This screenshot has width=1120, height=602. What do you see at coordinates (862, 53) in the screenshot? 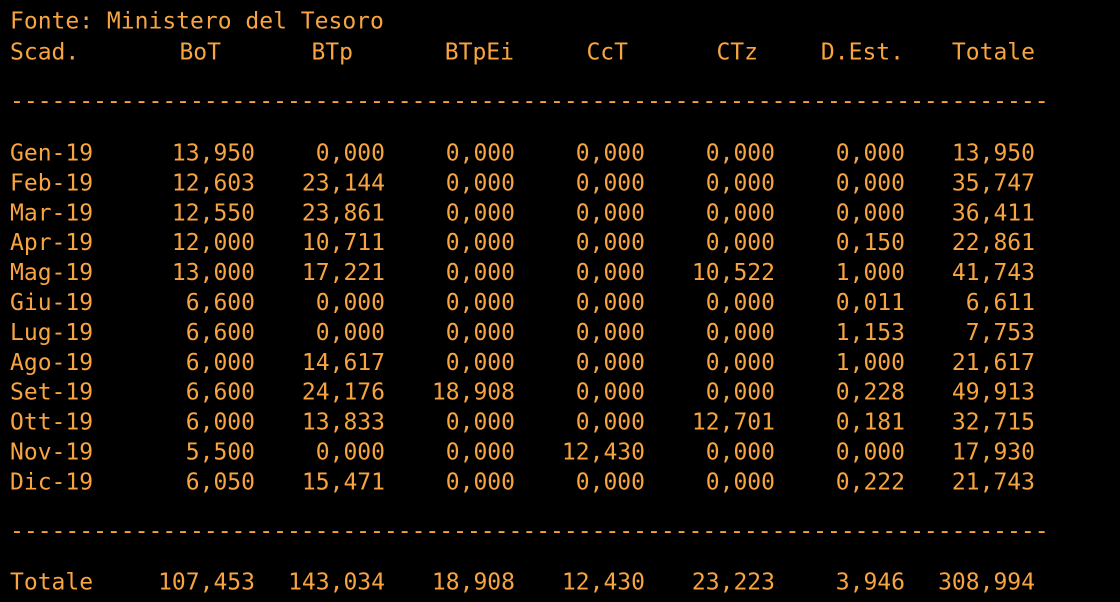
I see `column-header: D.Est.` at bounding box center [862, 53].